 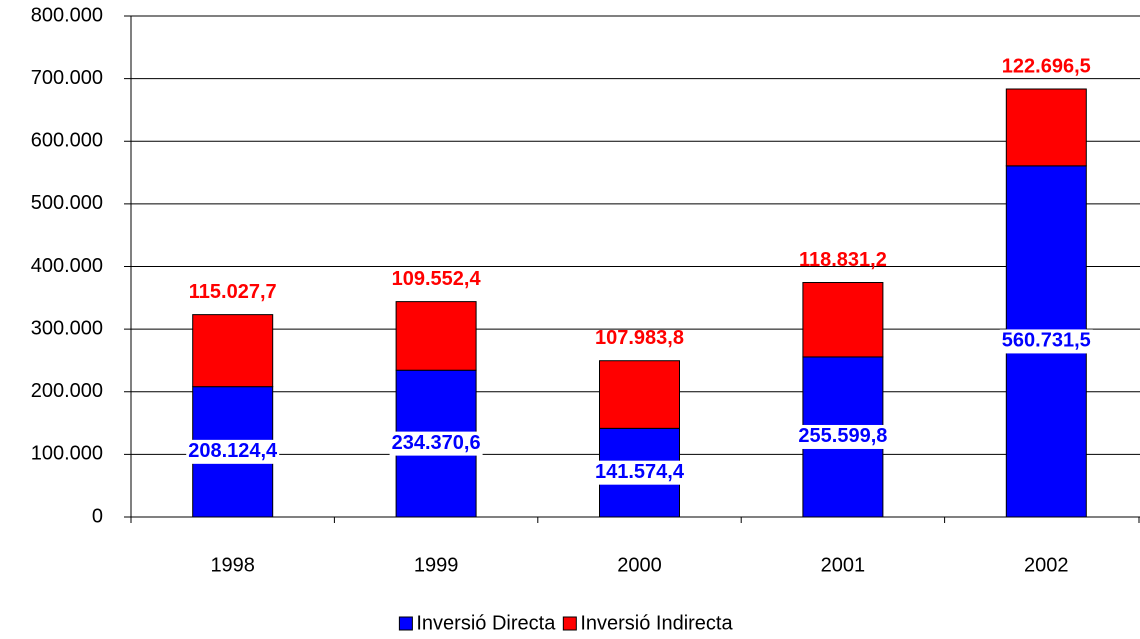 I want to click on x-tick-label: 1998, so click(x=232, y=565).